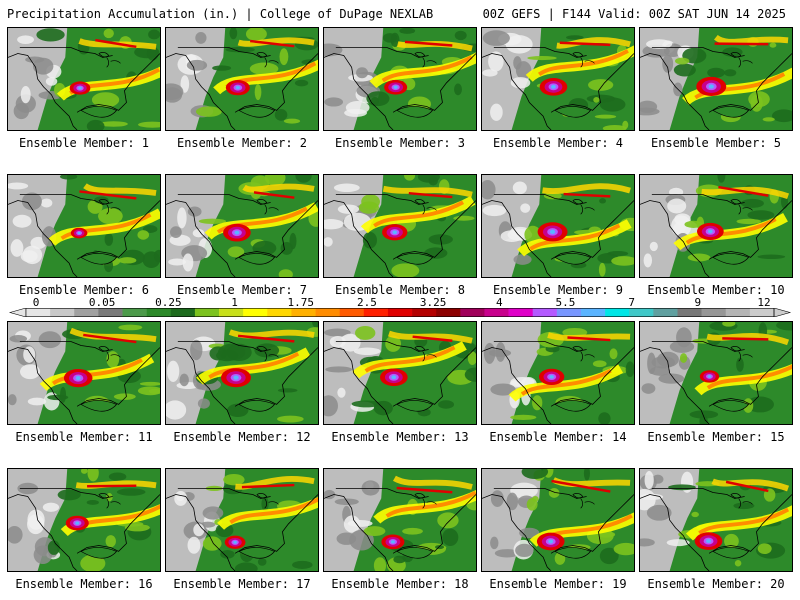  What do you see at coordinates (400, 290) in the screenshot?
I see `ensemble-member-label: Ensemble Member: 8` at bounding box center [400, 290].